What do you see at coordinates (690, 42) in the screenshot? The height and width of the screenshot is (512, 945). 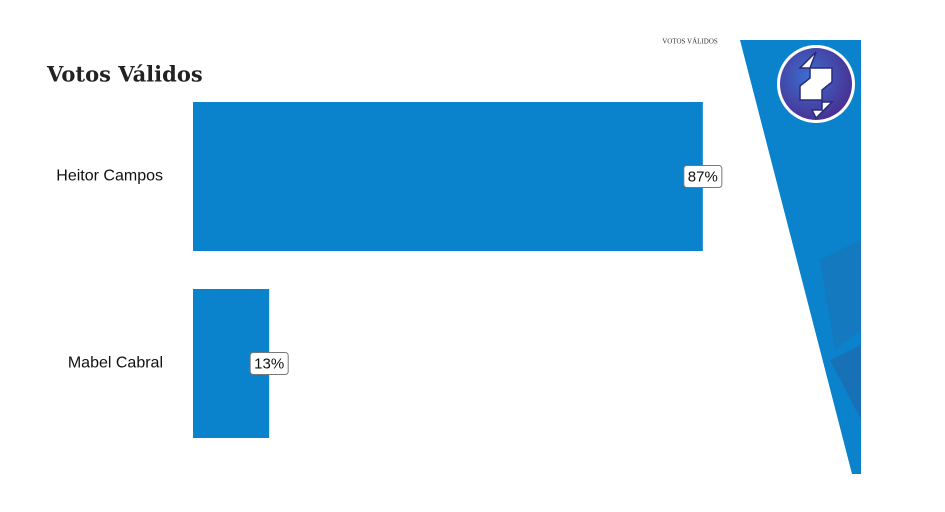 I see `subtitle: VOTOS VÁLIDOS` at bounding box center [690, 42].